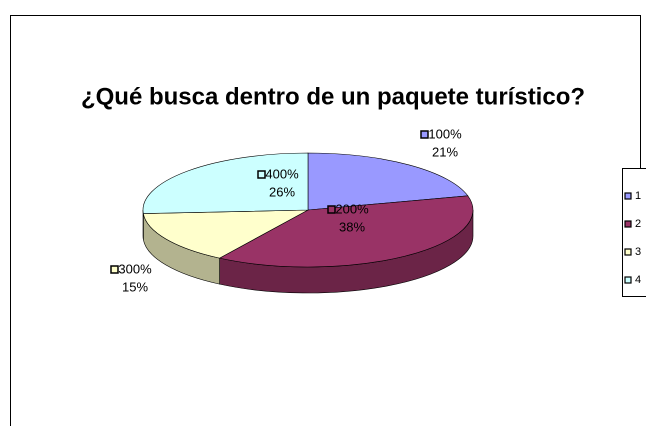 The image size is (646, 426). What do you see at coordinates (135, 268) in the screenshot?
I see `data-label-name: 300%` at bounding box center [135, 268].